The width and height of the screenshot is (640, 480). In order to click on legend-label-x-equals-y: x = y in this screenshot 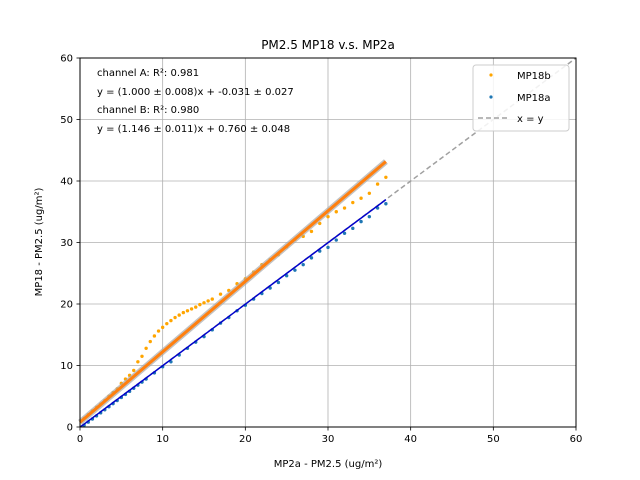, I will do `click(530, 119)`.